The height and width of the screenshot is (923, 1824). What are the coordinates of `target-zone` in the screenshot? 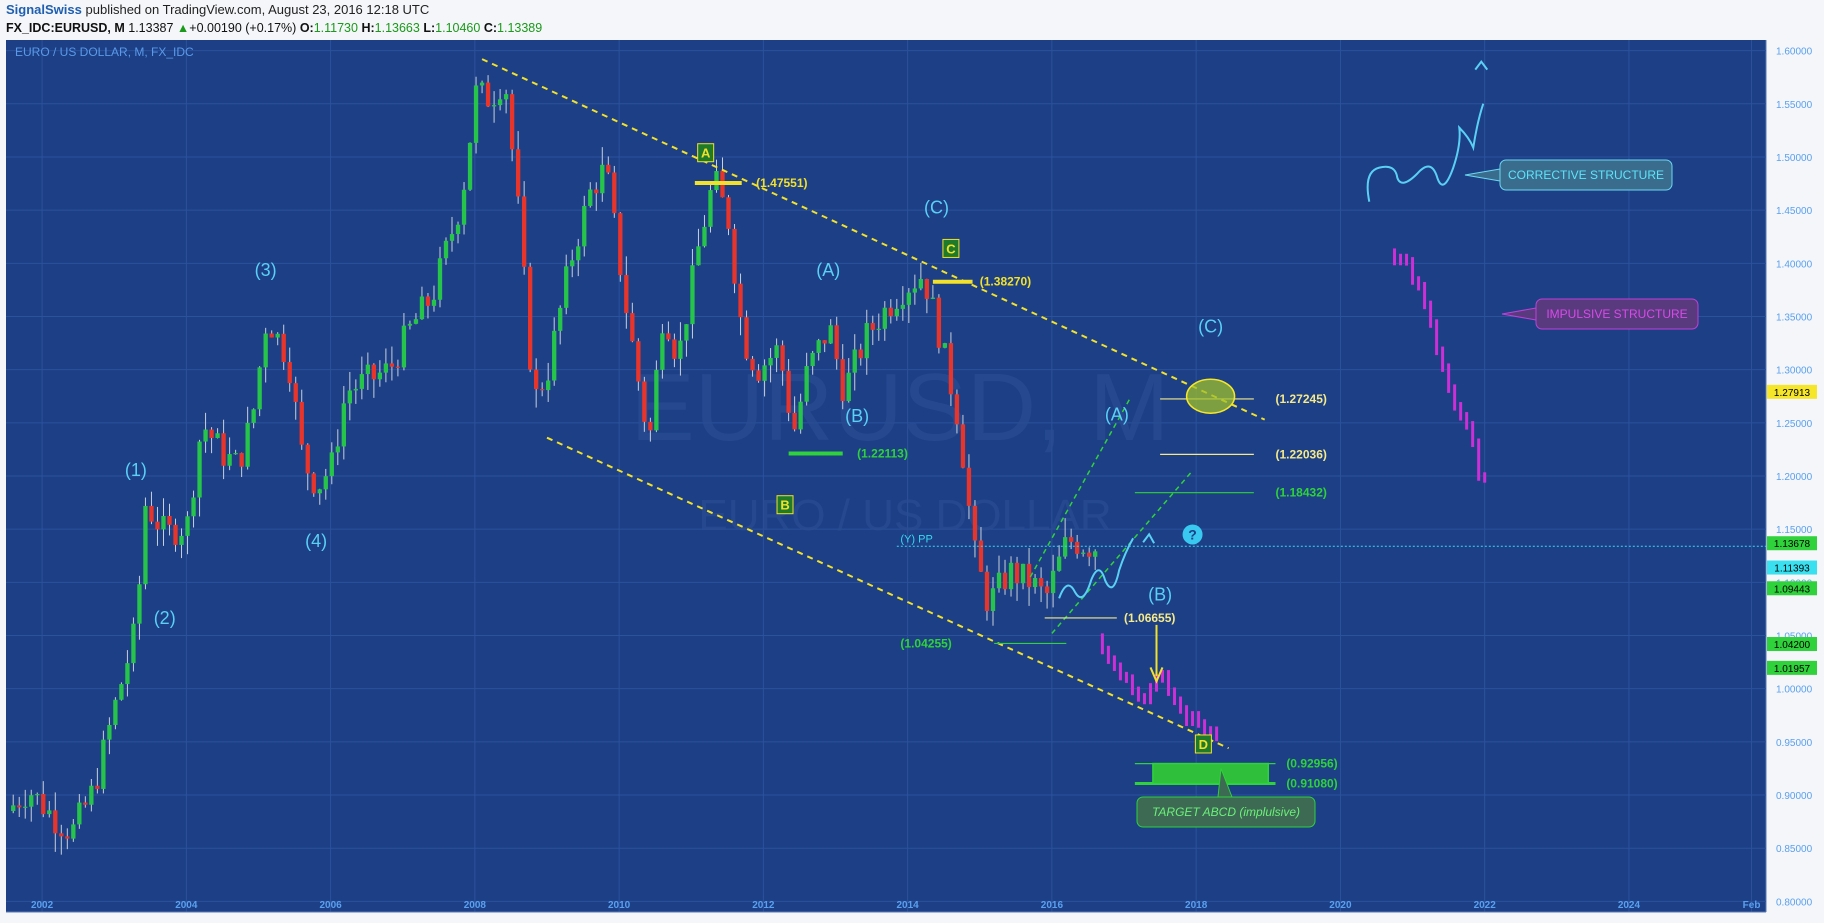 It's located at (1211, 773).